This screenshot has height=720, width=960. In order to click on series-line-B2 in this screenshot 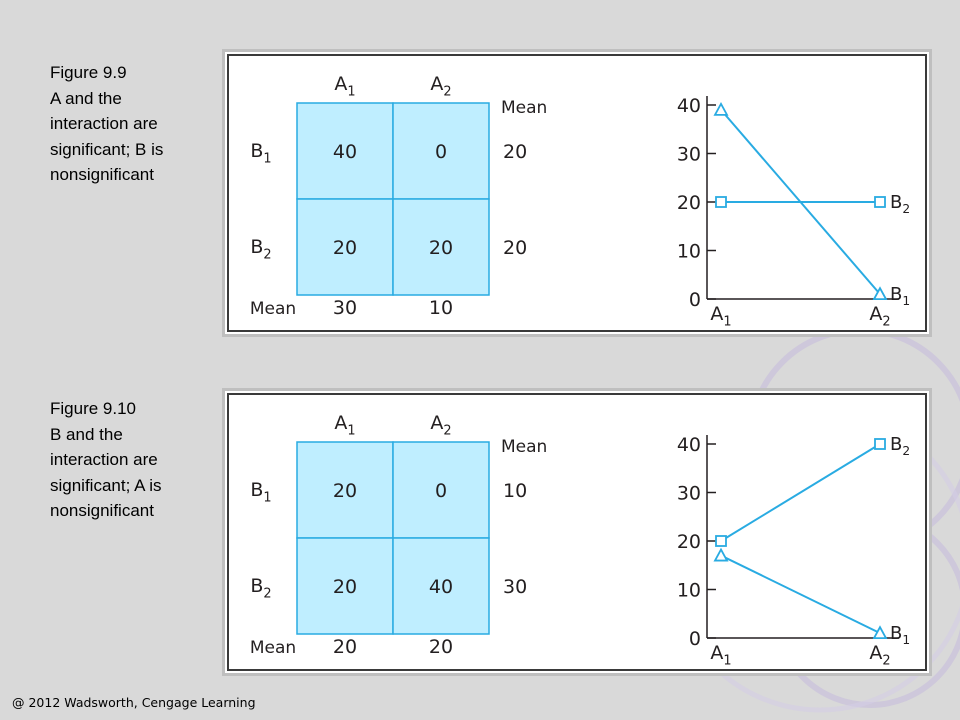, I will do `click(800, 492)`.